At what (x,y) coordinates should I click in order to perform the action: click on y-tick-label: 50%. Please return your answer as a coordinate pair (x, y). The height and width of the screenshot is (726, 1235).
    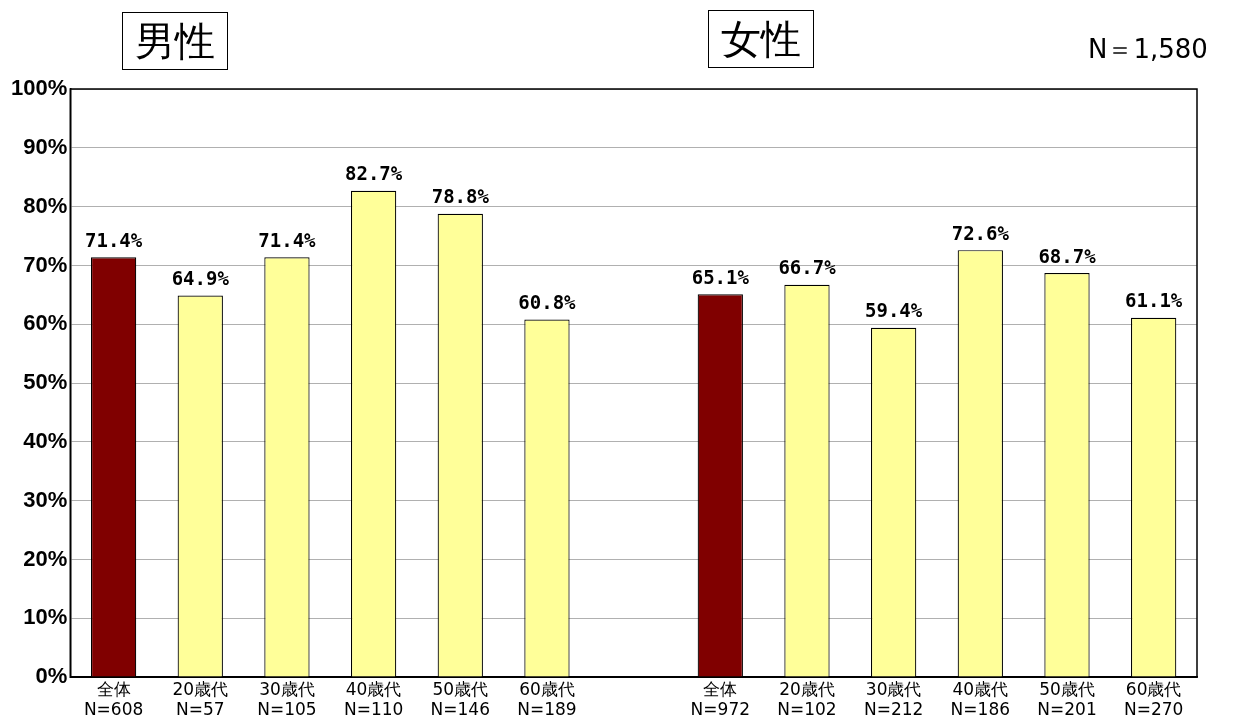
    Looking at the image, I should click on (45, 382).